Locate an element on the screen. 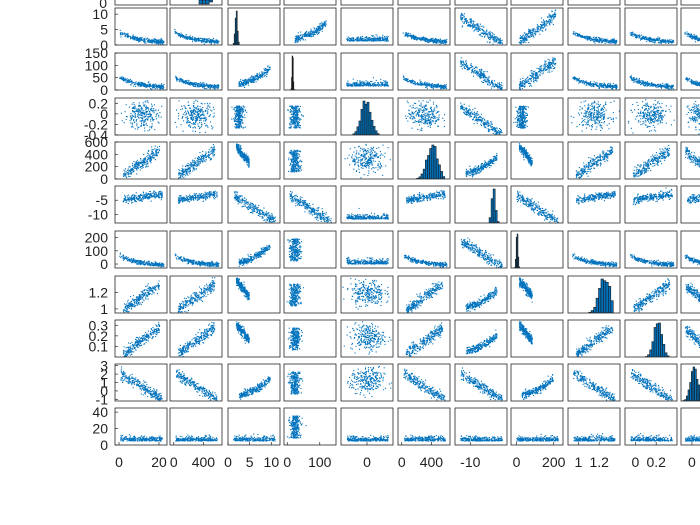 The width and height of the screenshot is (700, 525). panel is located at coordinates (692, 82).